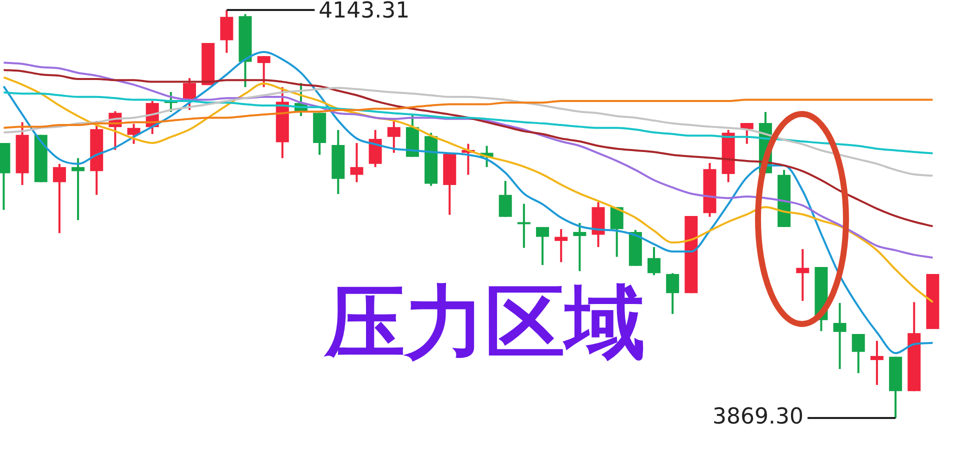 The image size is (968, 468). Describe the element at coordinates (758, 417) in the screenshot. I see `annotation: 3869.30` at that location.